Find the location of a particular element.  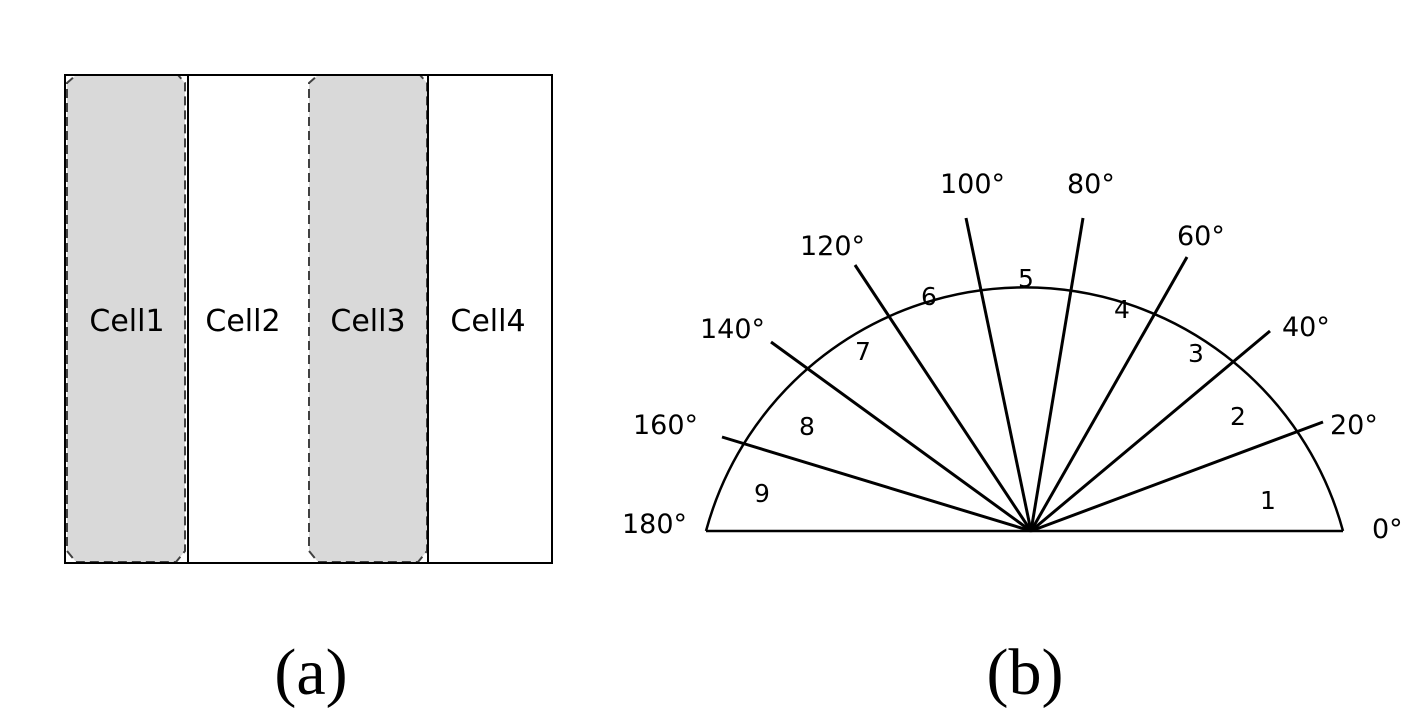

cell3-label: Cell3 is located at coordinates (367, 321).